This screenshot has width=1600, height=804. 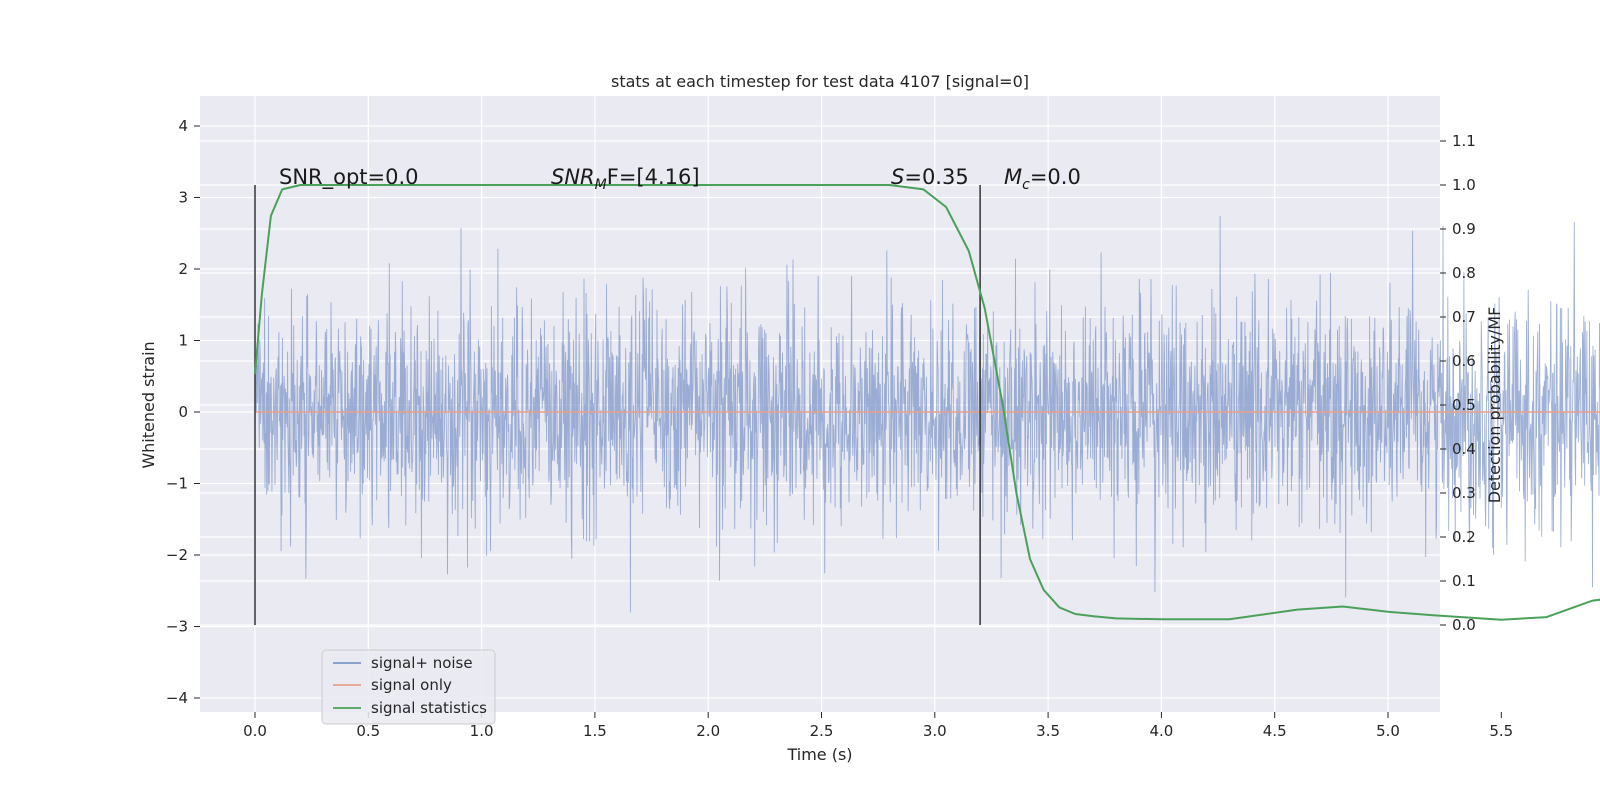 What do you see at coordinates (819, 754) in the screenshot?
I see `x-axis-label: Time (s)` at bounding box center [819, 754].